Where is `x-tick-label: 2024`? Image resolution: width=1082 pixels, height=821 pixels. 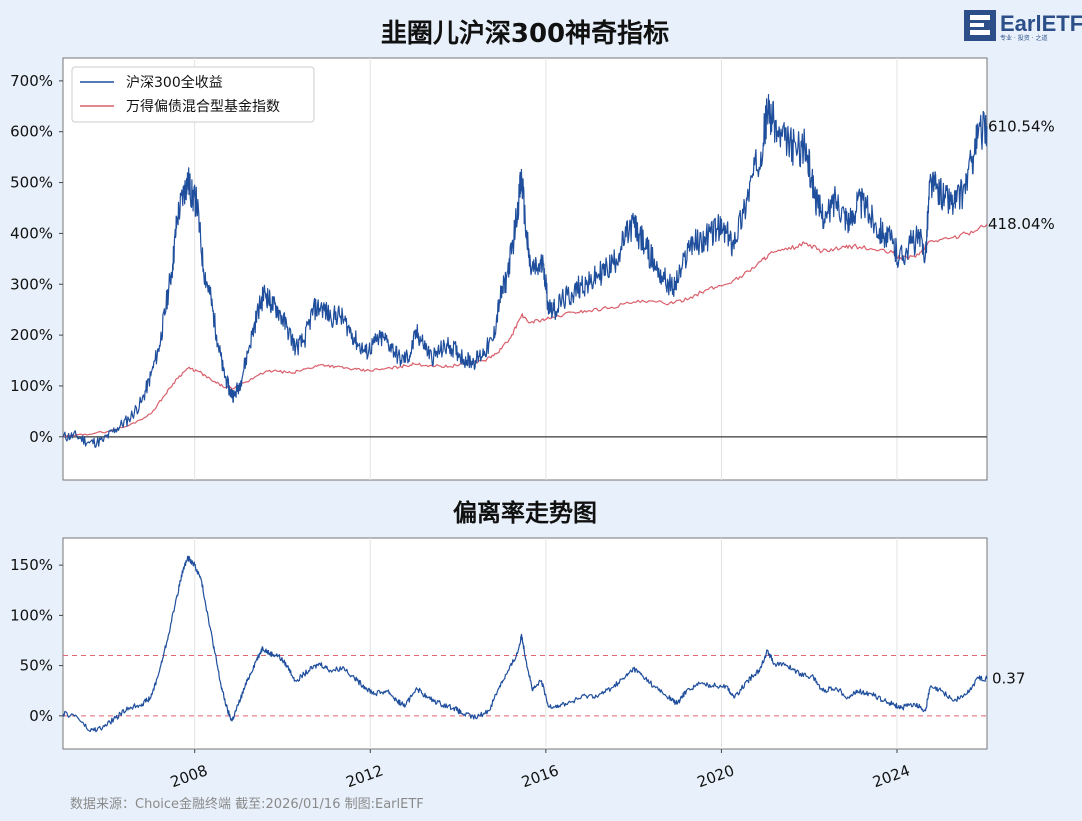
x-tick-label: 2024 is located at coordinates (891, 776).